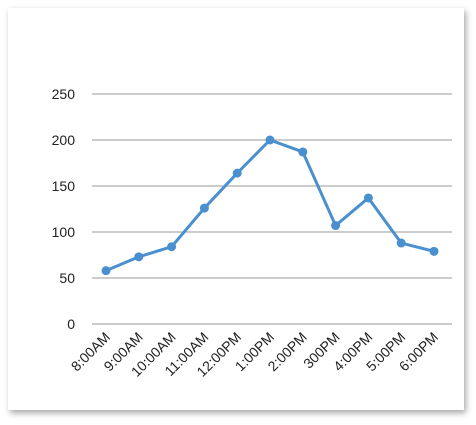  What do you see at coordinates (64, 232) in the screenshot?
I see `y-tick-label: 100` at bounding box center [64, 232].